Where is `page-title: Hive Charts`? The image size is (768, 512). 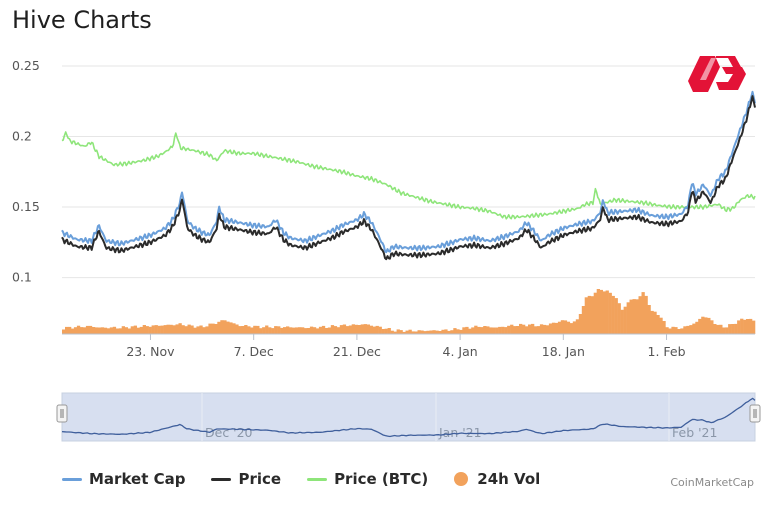 page-title: Hive Charts is located at coordinates (82, 20).